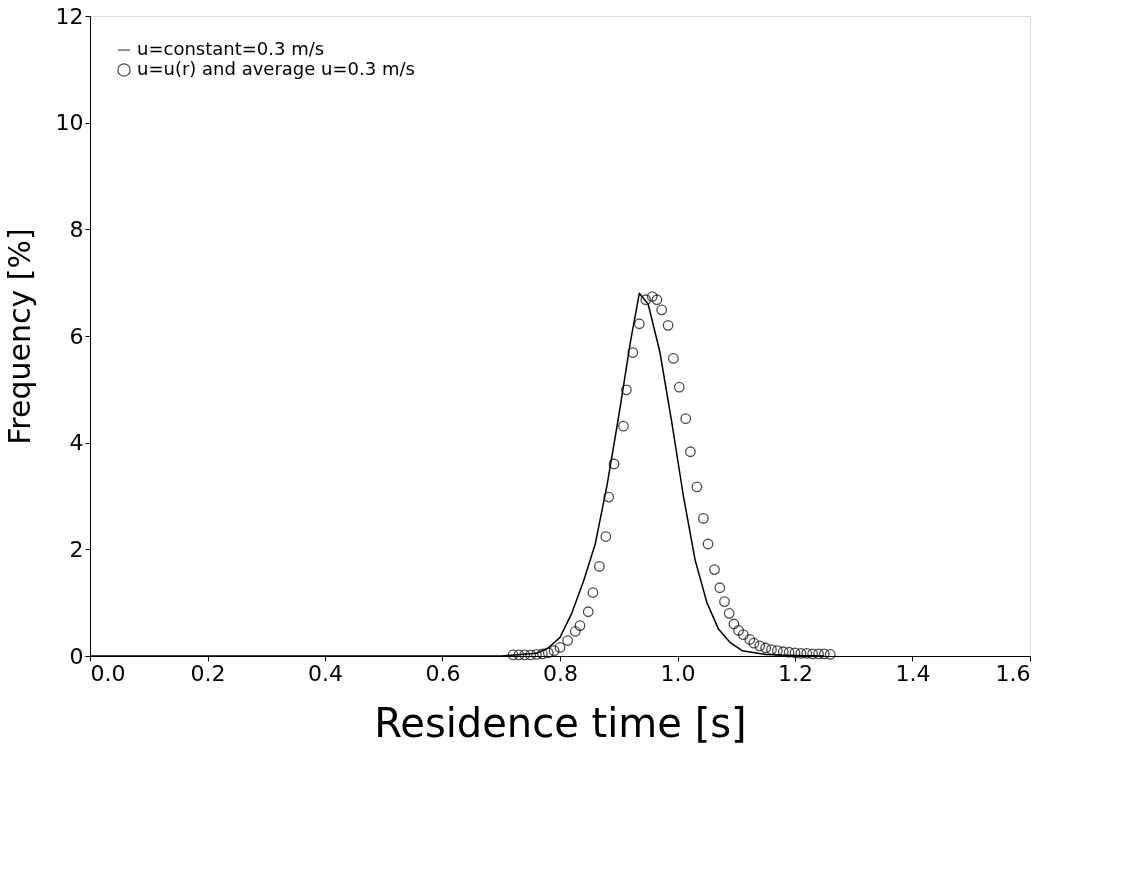 The width and height of the screenshot is (1148, 871). Describe the element at coordinates (208, 673) in the screenshot. I see `x-tick-label: 0.2` at that location.